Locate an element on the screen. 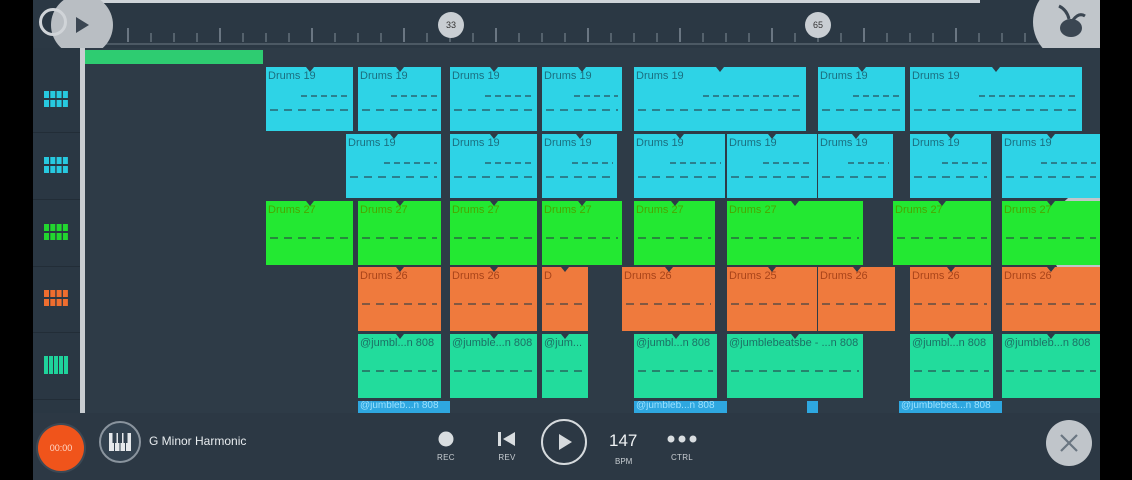  song-progress-bar is located at coordinates (536, 1).